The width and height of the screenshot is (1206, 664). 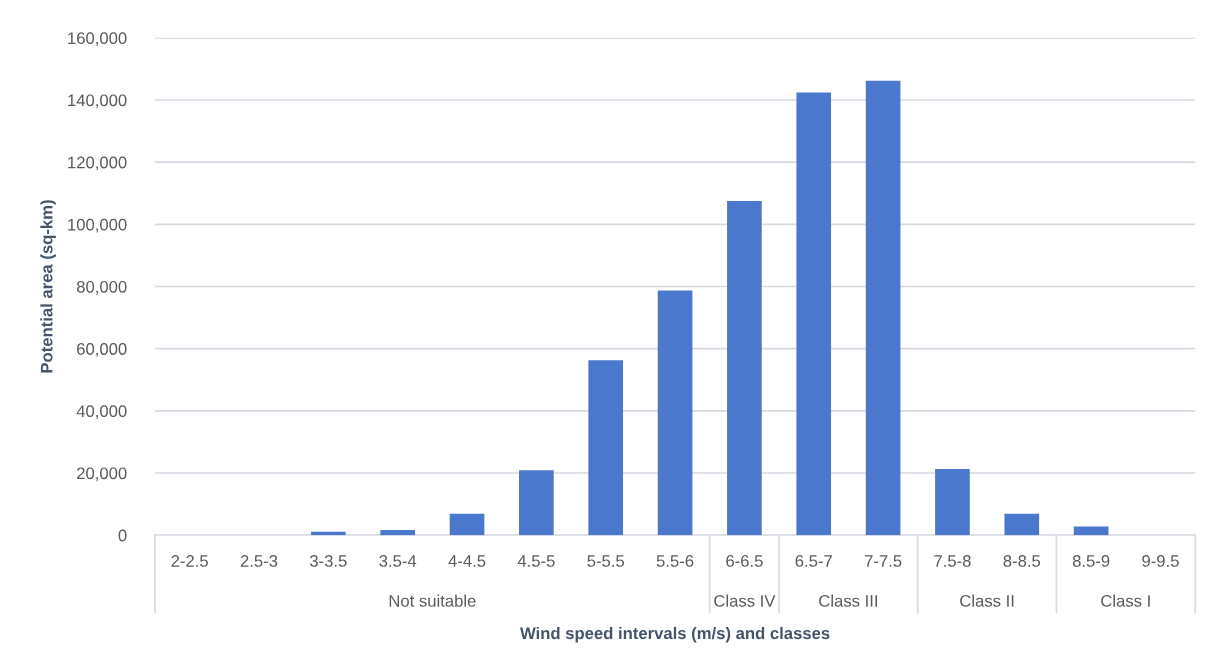 I want to click on x-tick-label: 7.5-8, so click(x=952, y=561).